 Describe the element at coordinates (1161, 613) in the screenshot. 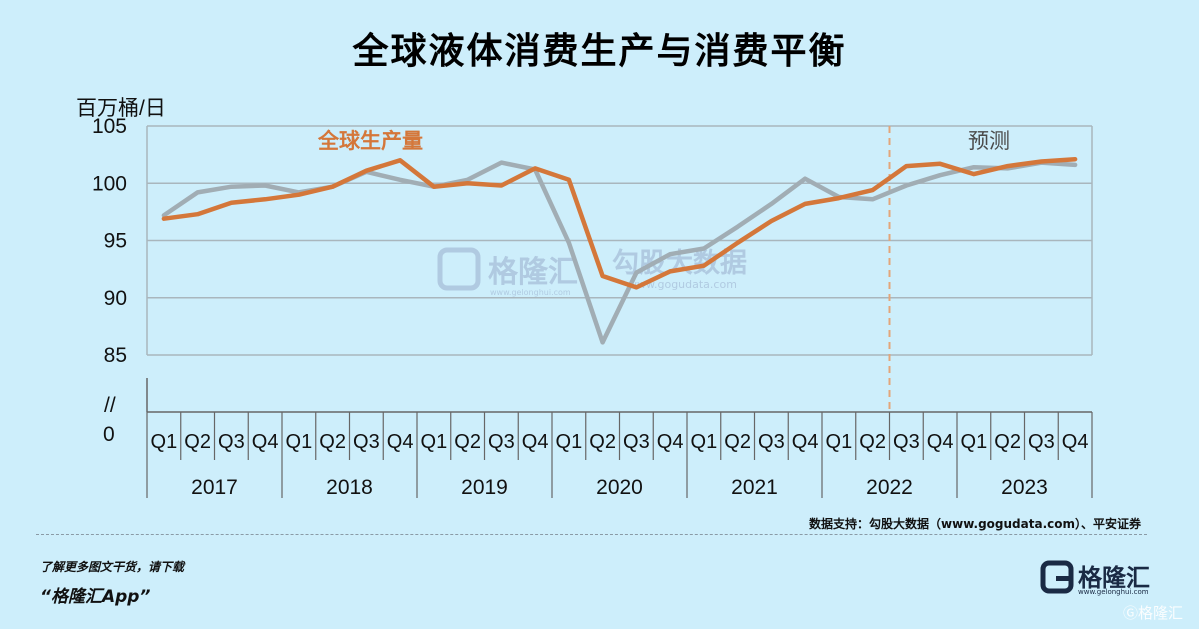

I see `bottom-watermark-text: 格隆汇` at that location.